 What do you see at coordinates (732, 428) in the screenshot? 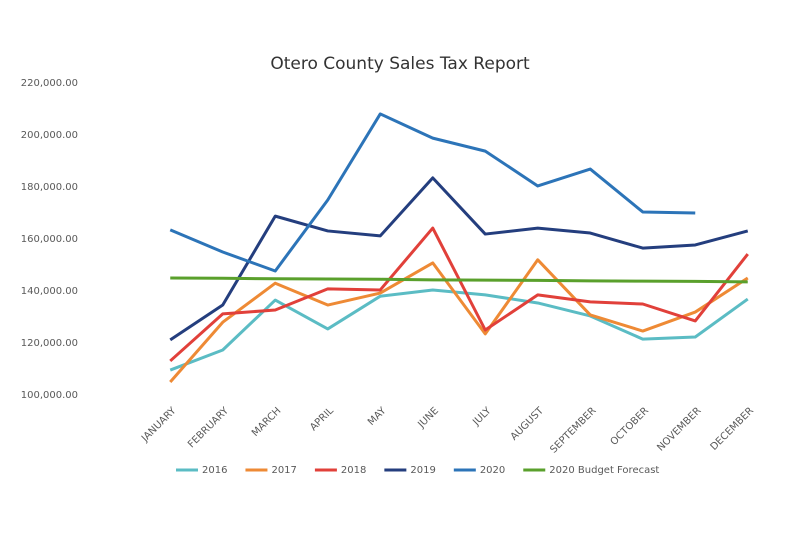
I see `x-tick-label: DECEMBER` at bounding box center [732, 428].